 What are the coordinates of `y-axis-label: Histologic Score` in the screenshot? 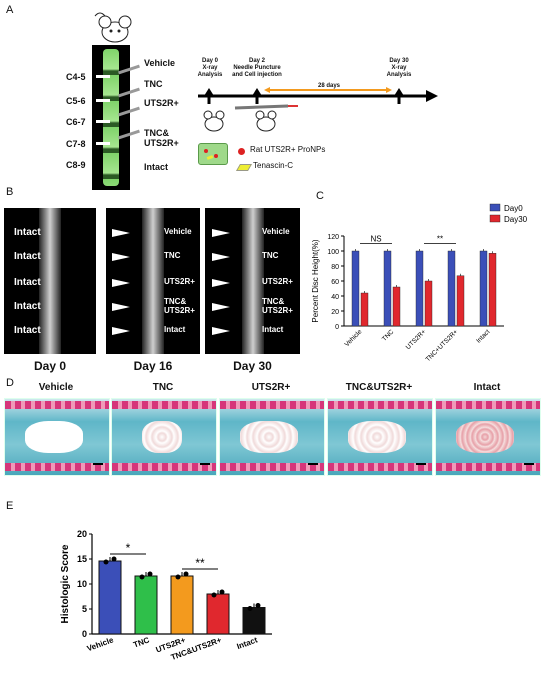 It's located at (65, 583).